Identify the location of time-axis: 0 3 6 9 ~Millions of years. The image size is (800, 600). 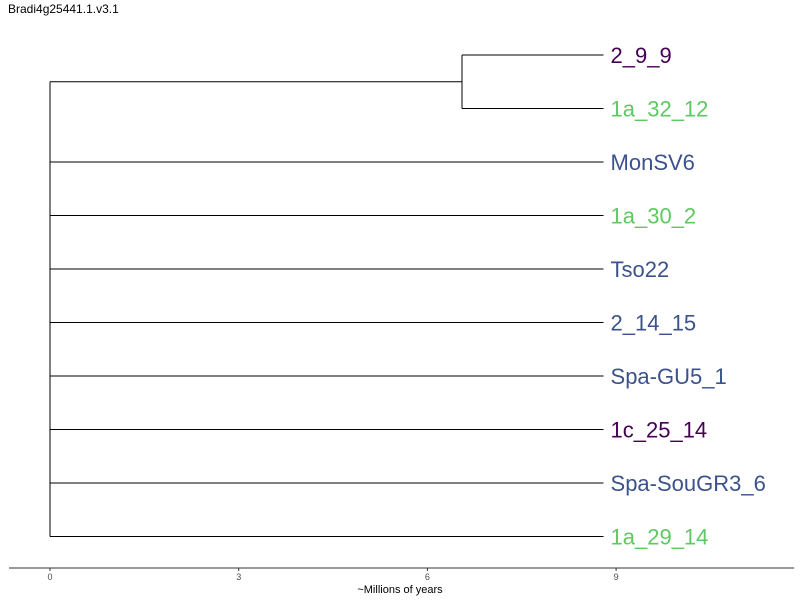
(401, 581).